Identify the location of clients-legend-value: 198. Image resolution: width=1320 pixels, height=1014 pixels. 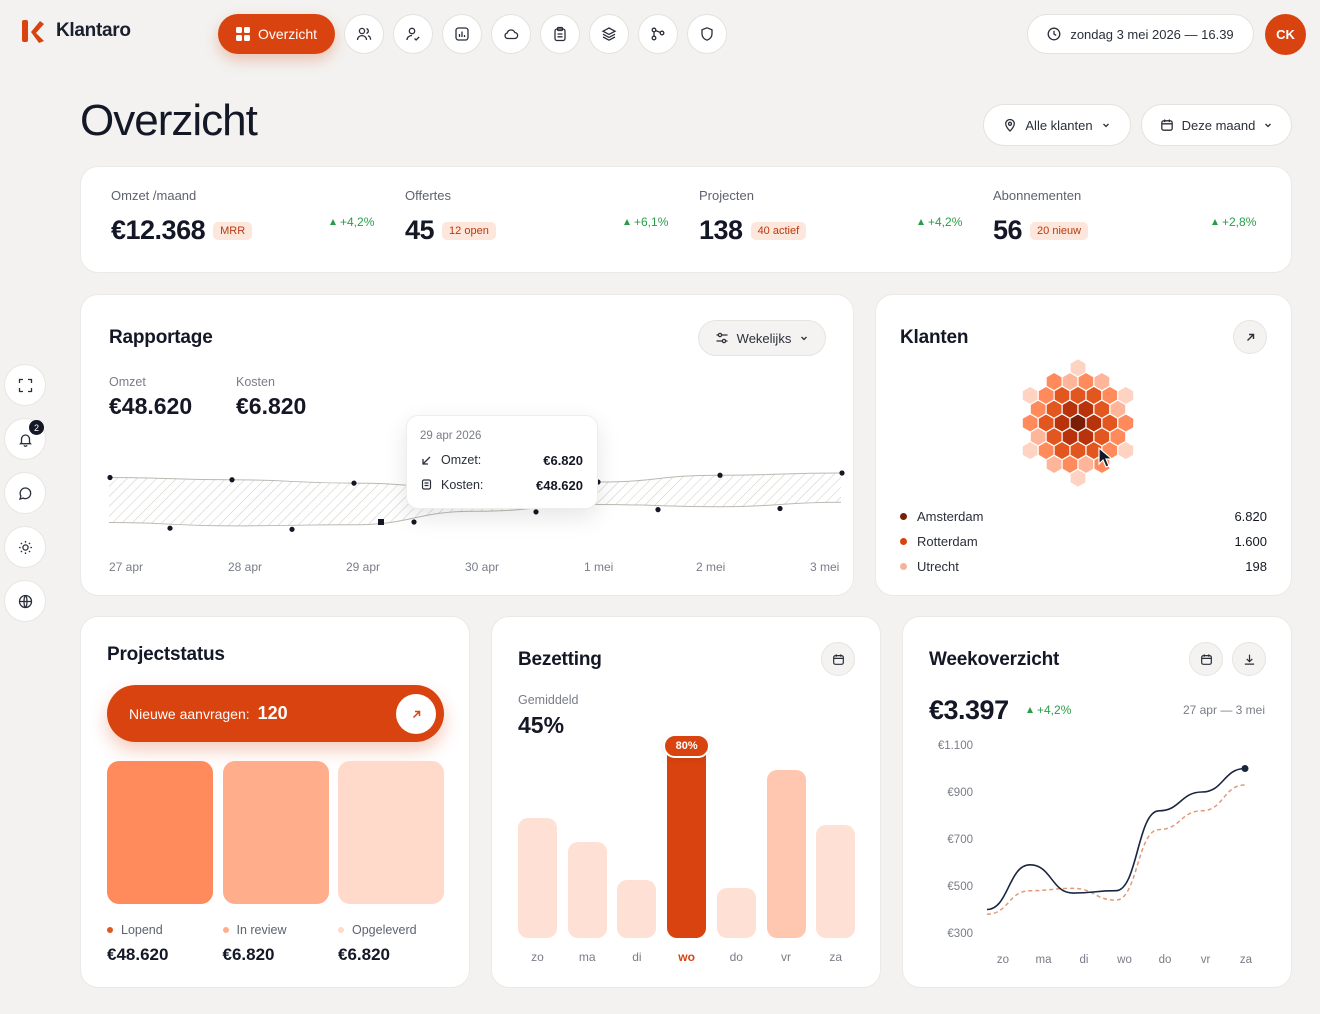
(1256, 566).